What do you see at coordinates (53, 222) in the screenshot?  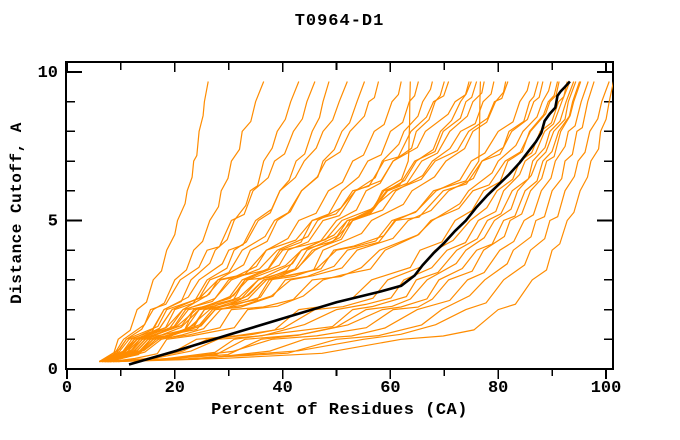 I see `y-tick-label: 5` at bounding box center [53, 222].